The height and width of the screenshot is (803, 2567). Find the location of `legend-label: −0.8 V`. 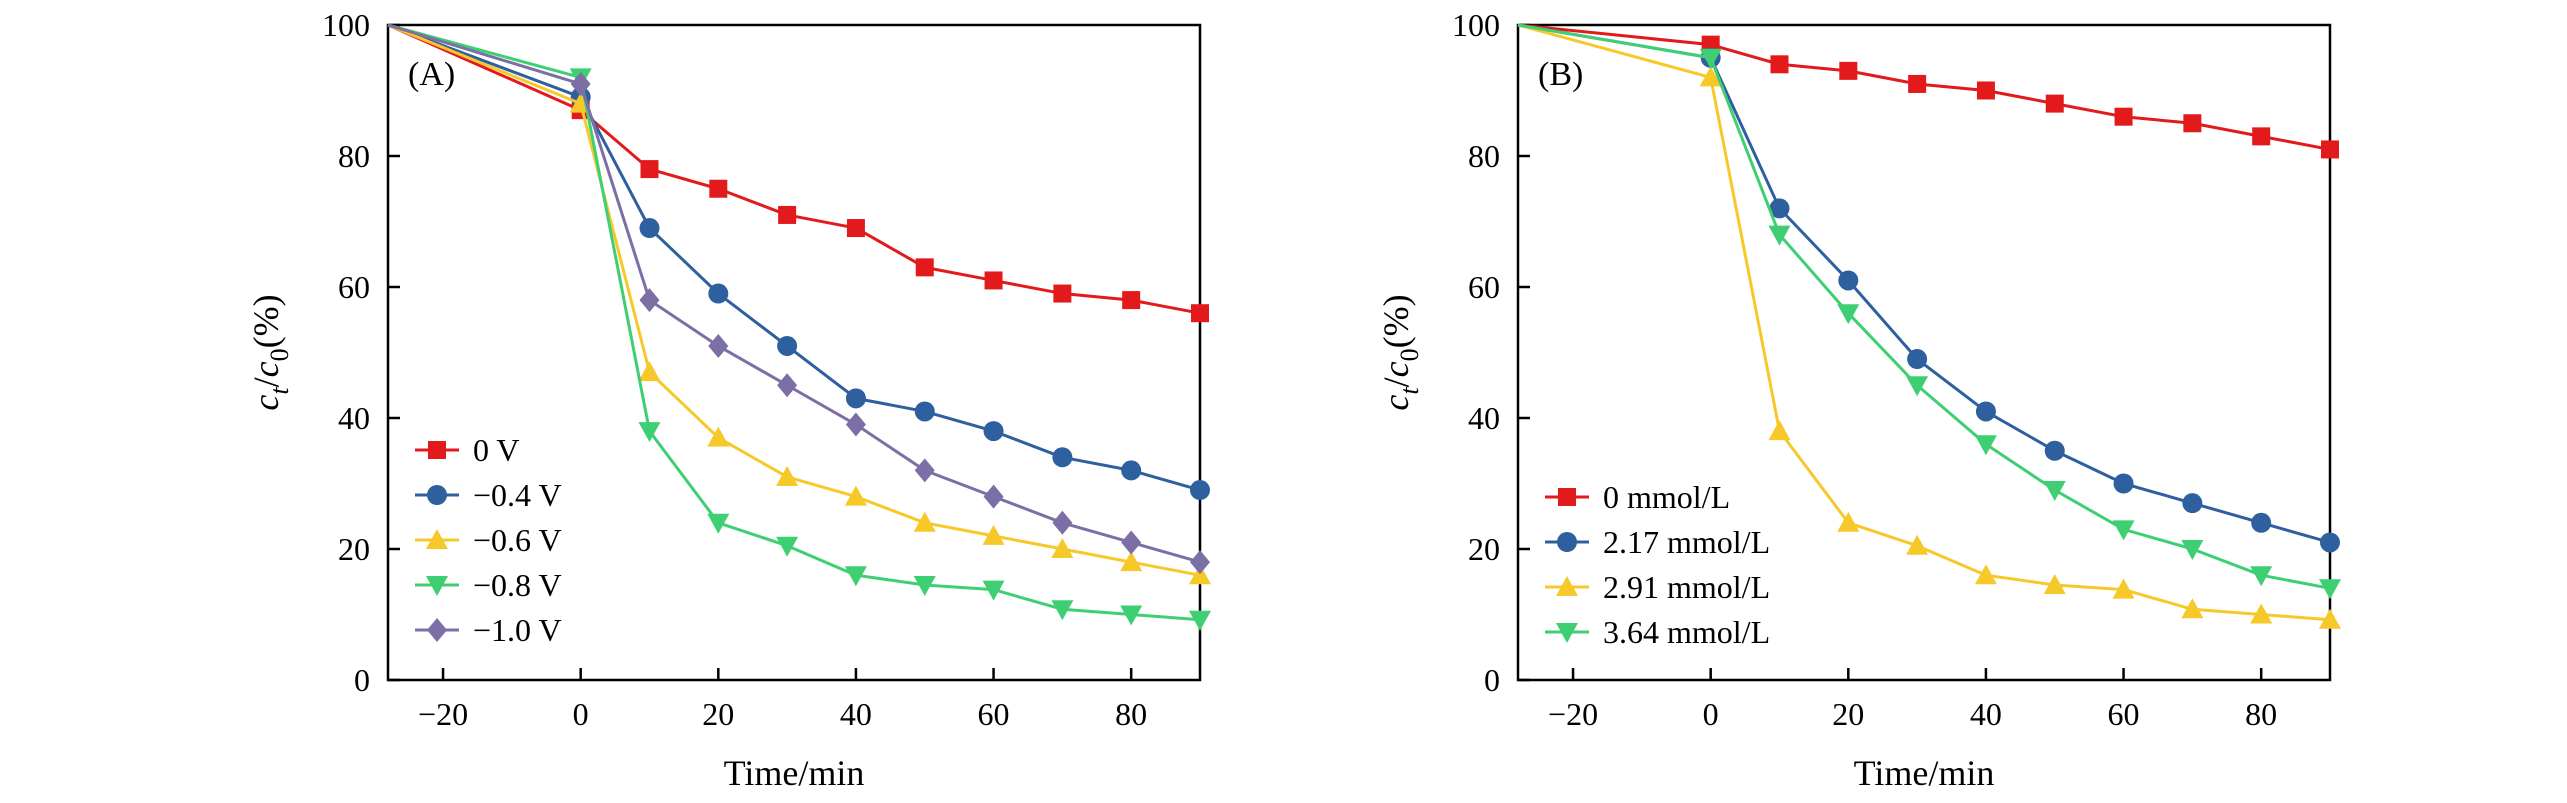

legend-label: −0.8 V is located at coordinates (517, 585).